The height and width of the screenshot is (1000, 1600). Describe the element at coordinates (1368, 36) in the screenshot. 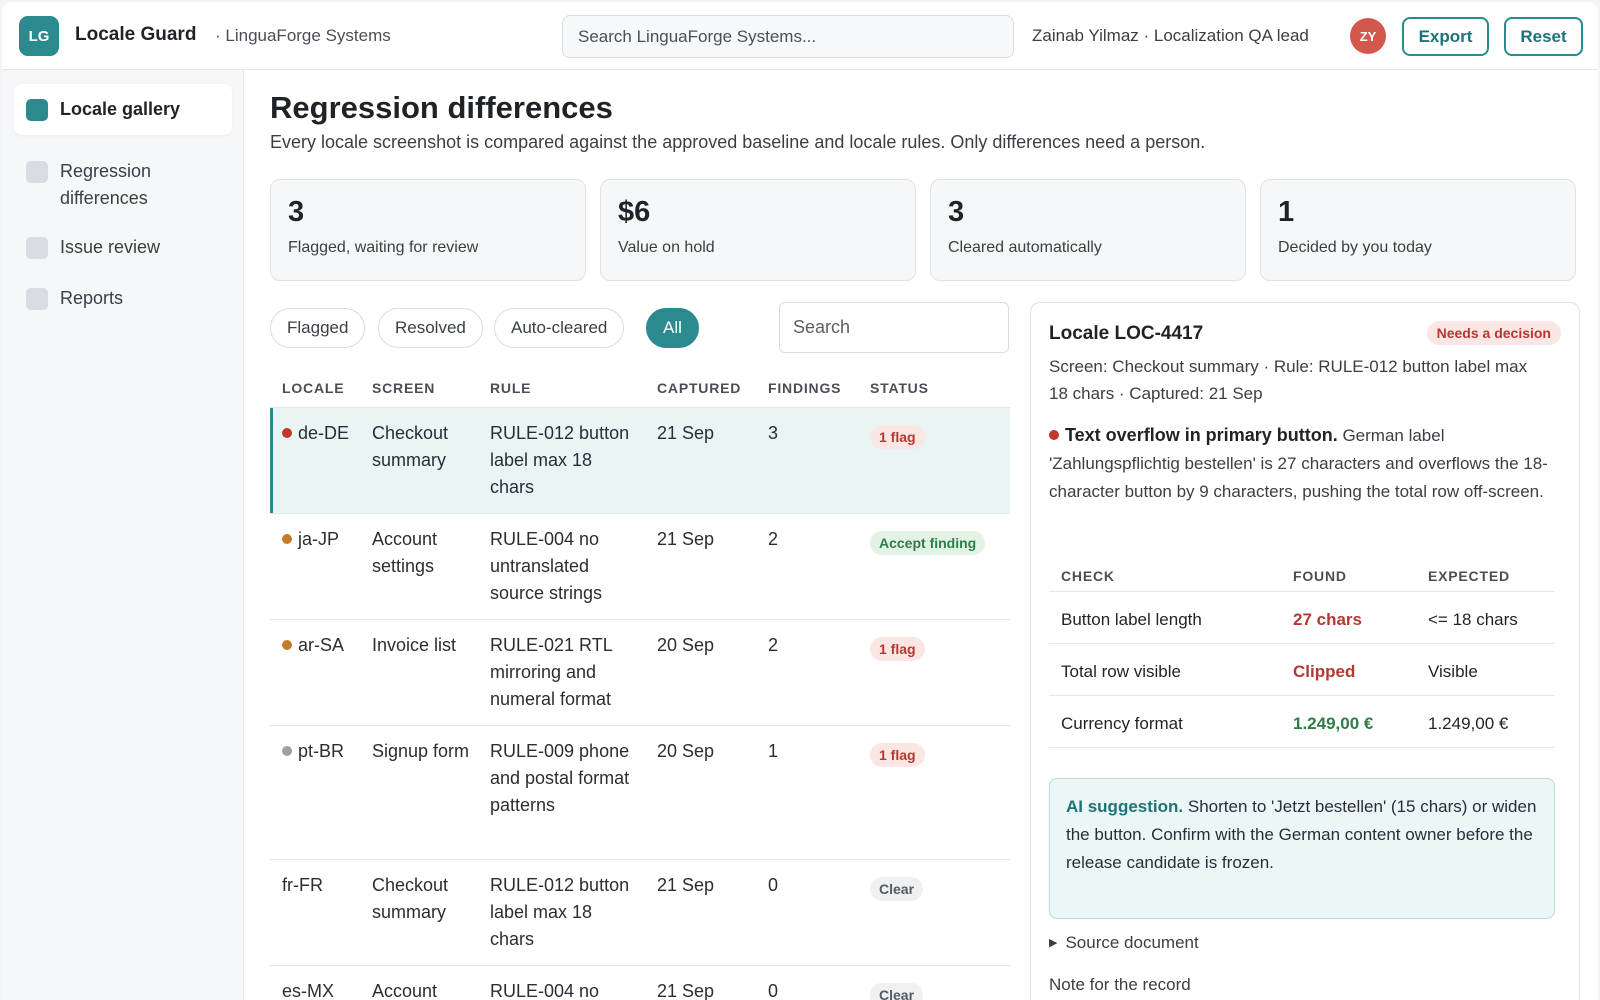

I see `avatar: ZY` at that location.